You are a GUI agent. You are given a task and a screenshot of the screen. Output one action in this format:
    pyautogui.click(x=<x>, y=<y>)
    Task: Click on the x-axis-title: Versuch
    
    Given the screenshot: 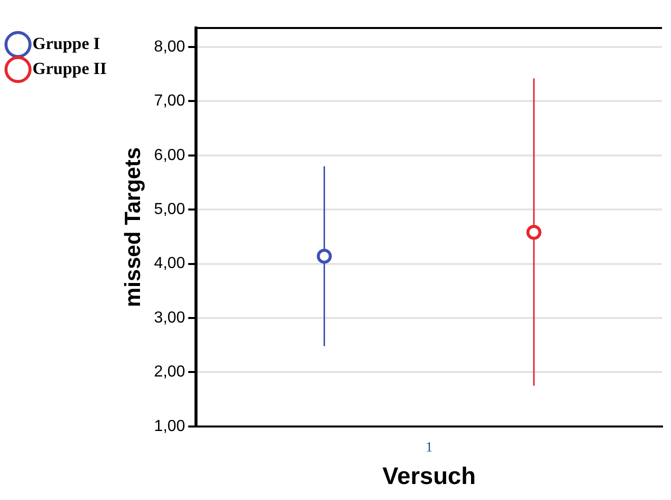 What is the action you would take?
    pyautogui.click(x=429, y=476)
    